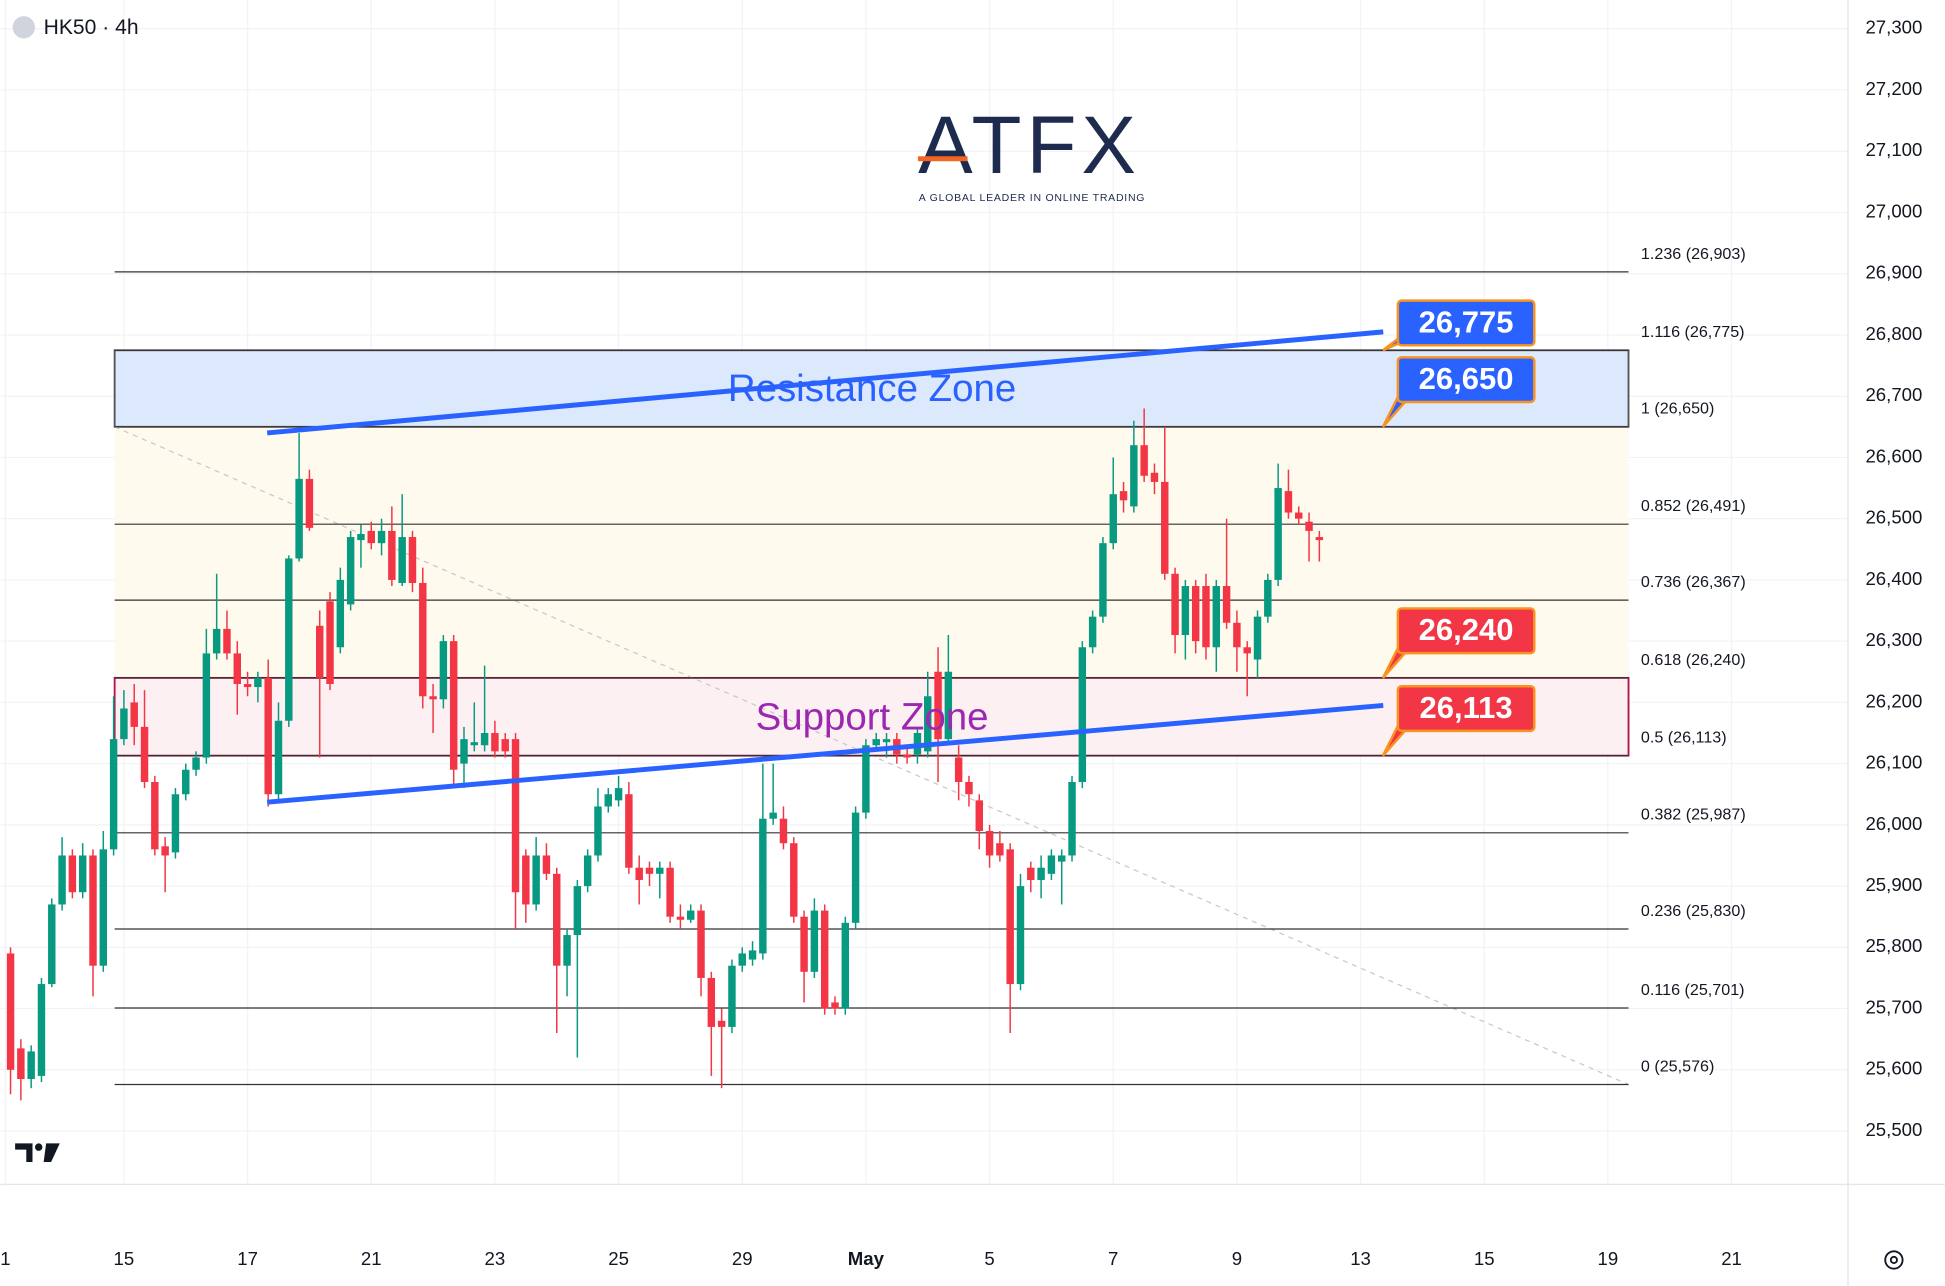 The width and height of the screenshot is (1945, 1286). I want to click on x-tick-label: 5, so click(989, 1258).